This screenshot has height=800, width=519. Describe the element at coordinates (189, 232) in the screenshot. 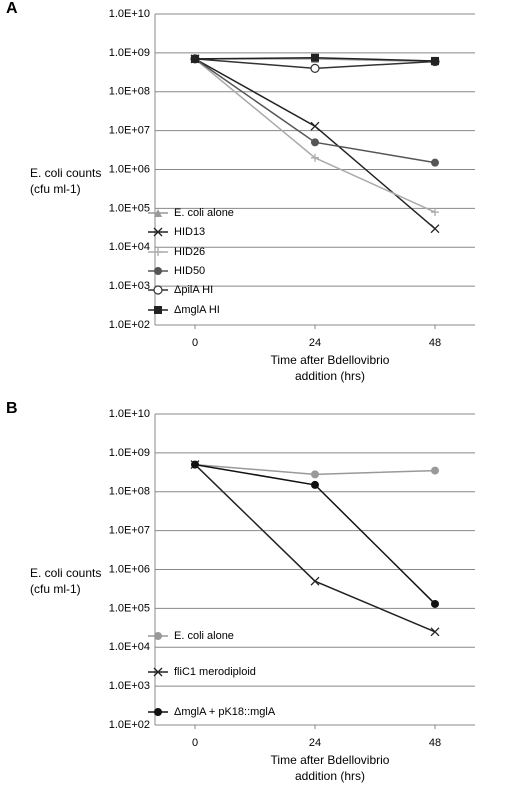

I see `legend-label: HID13` at that location.